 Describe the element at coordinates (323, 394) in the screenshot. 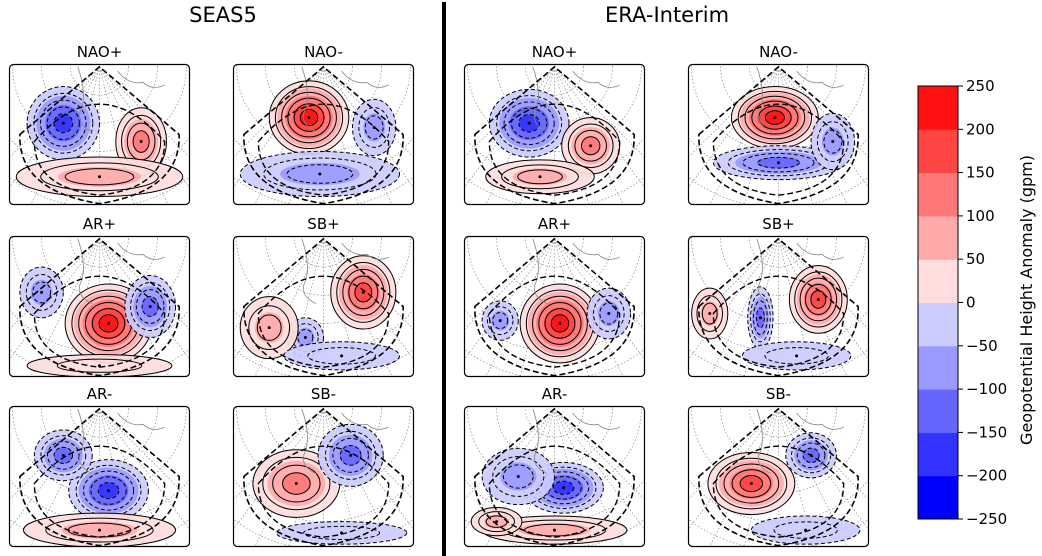

I see `panel-title: SB-` at that location.